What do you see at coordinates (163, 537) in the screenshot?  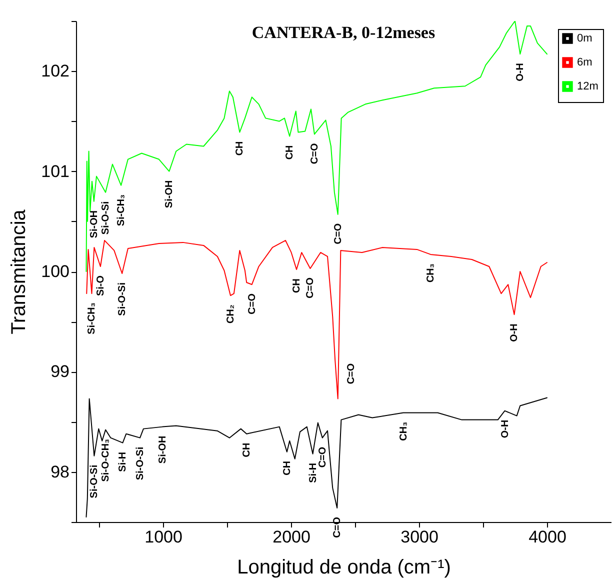 I see `x-tick-label: 1000` at bounding box center [163, 537].